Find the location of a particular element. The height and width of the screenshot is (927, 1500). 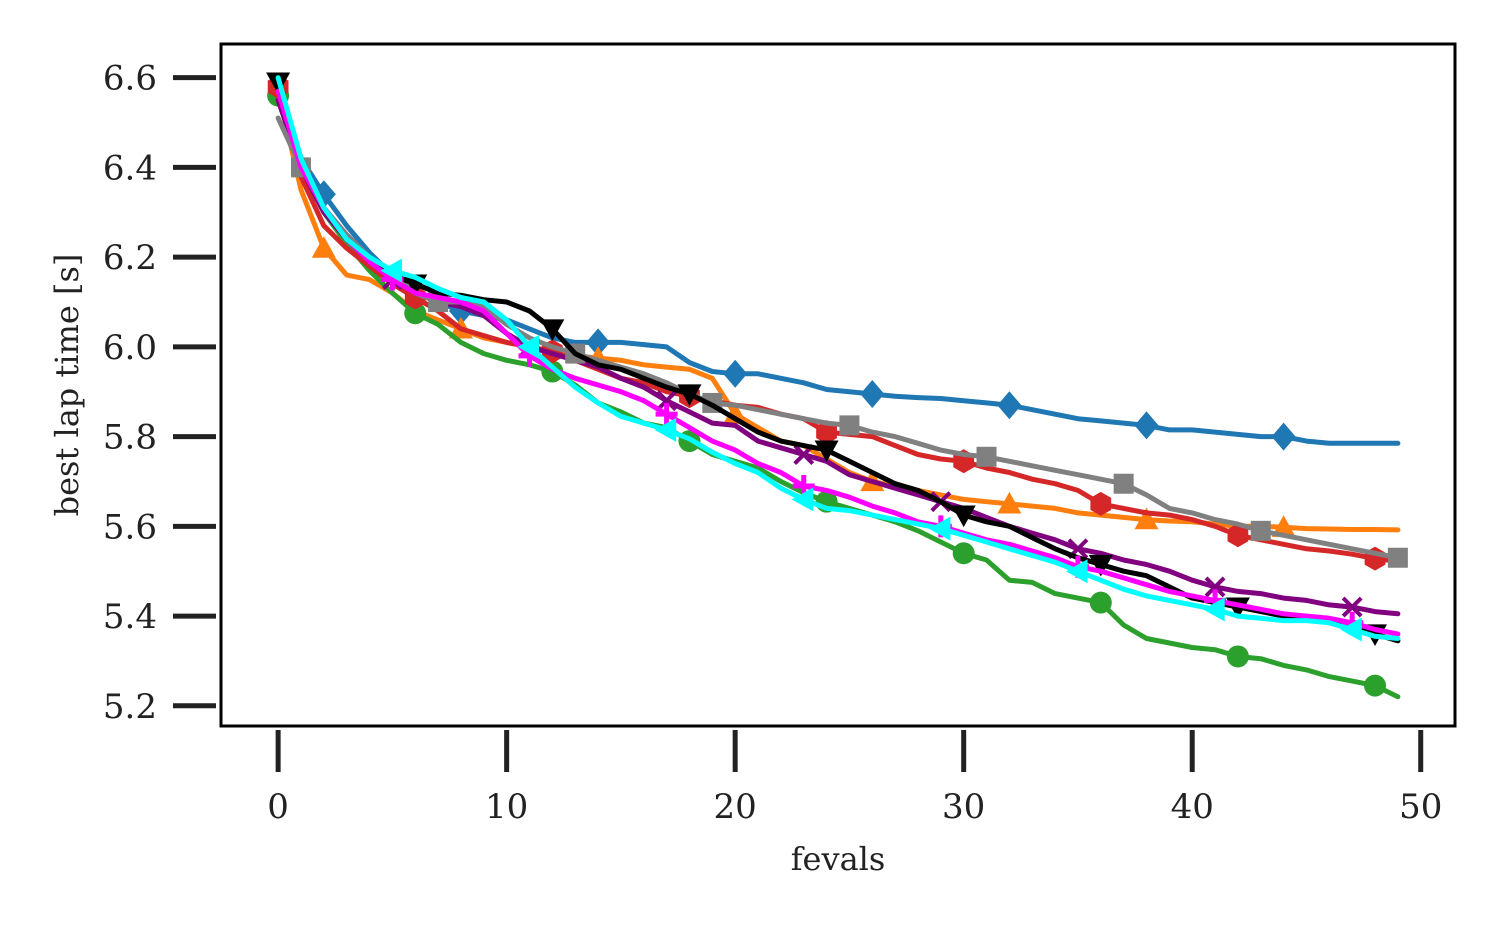

y-axis: 5.2 5.4 5.6 5.8 6.0 6.2 6.4 6.6 is located at coordinates (159, 393).